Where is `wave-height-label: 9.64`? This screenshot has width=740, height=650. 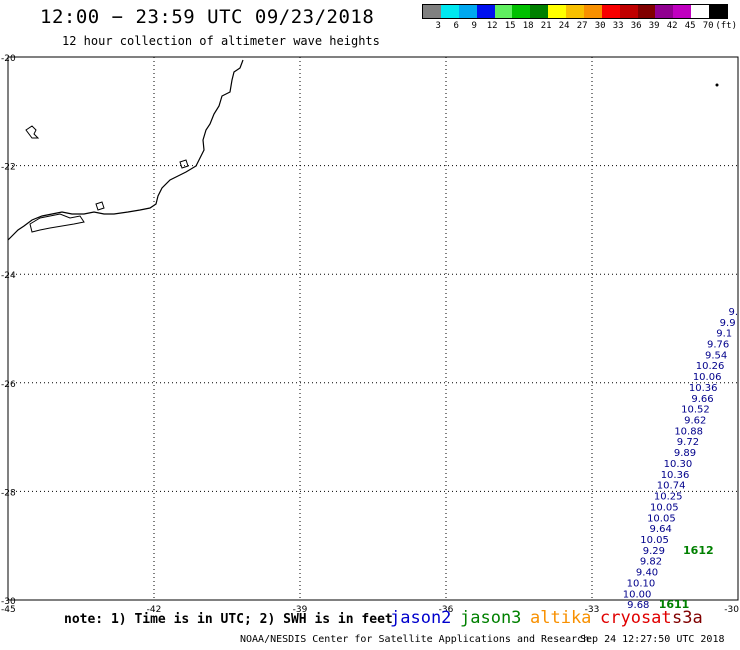 wave-height-label: 9.64 is located at coordinates (661, 529).